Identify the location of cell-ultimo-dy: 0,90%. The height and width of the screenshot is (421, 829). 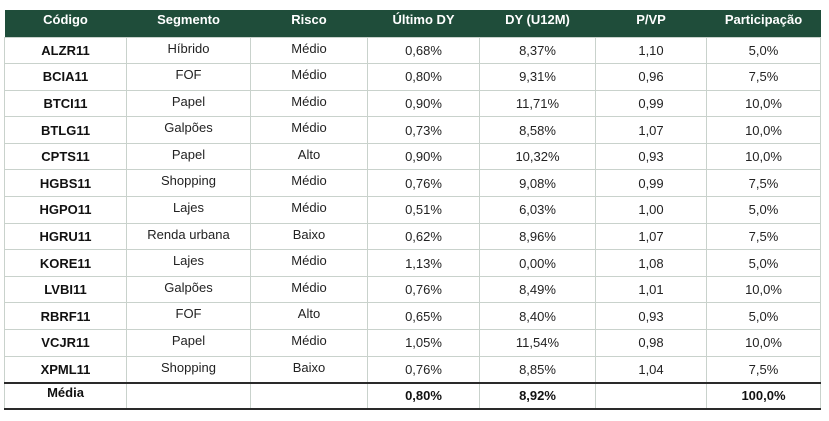
(423, 103).